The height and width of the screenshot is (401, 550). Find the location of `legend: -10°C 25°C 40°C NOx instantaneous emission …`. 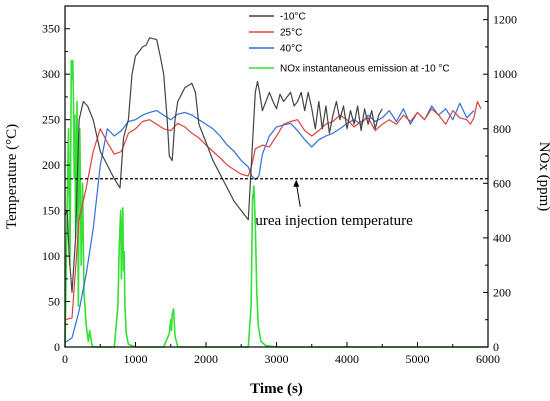

legend: -10°C 25°C 40°C NOx instantaneous emission … is located at coordinates (349, 43).